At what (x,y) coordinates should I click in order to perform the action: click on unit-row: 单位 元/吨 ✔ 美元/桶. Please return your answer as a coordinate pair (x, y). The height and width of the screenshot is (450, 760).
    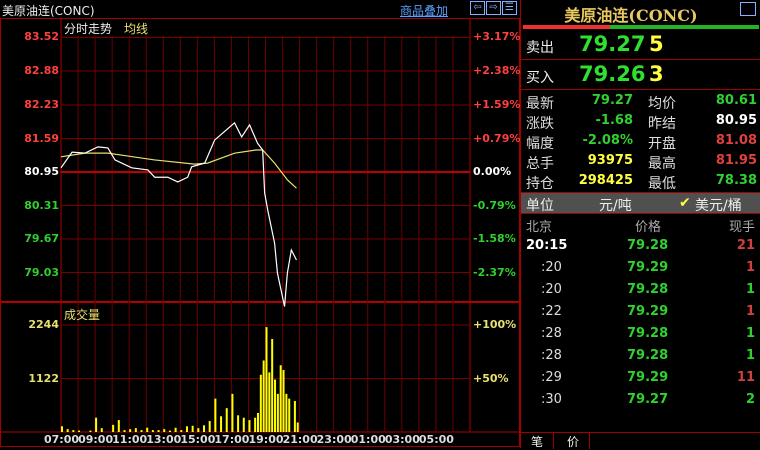
    Looking at the image, I should click on (640, 203).